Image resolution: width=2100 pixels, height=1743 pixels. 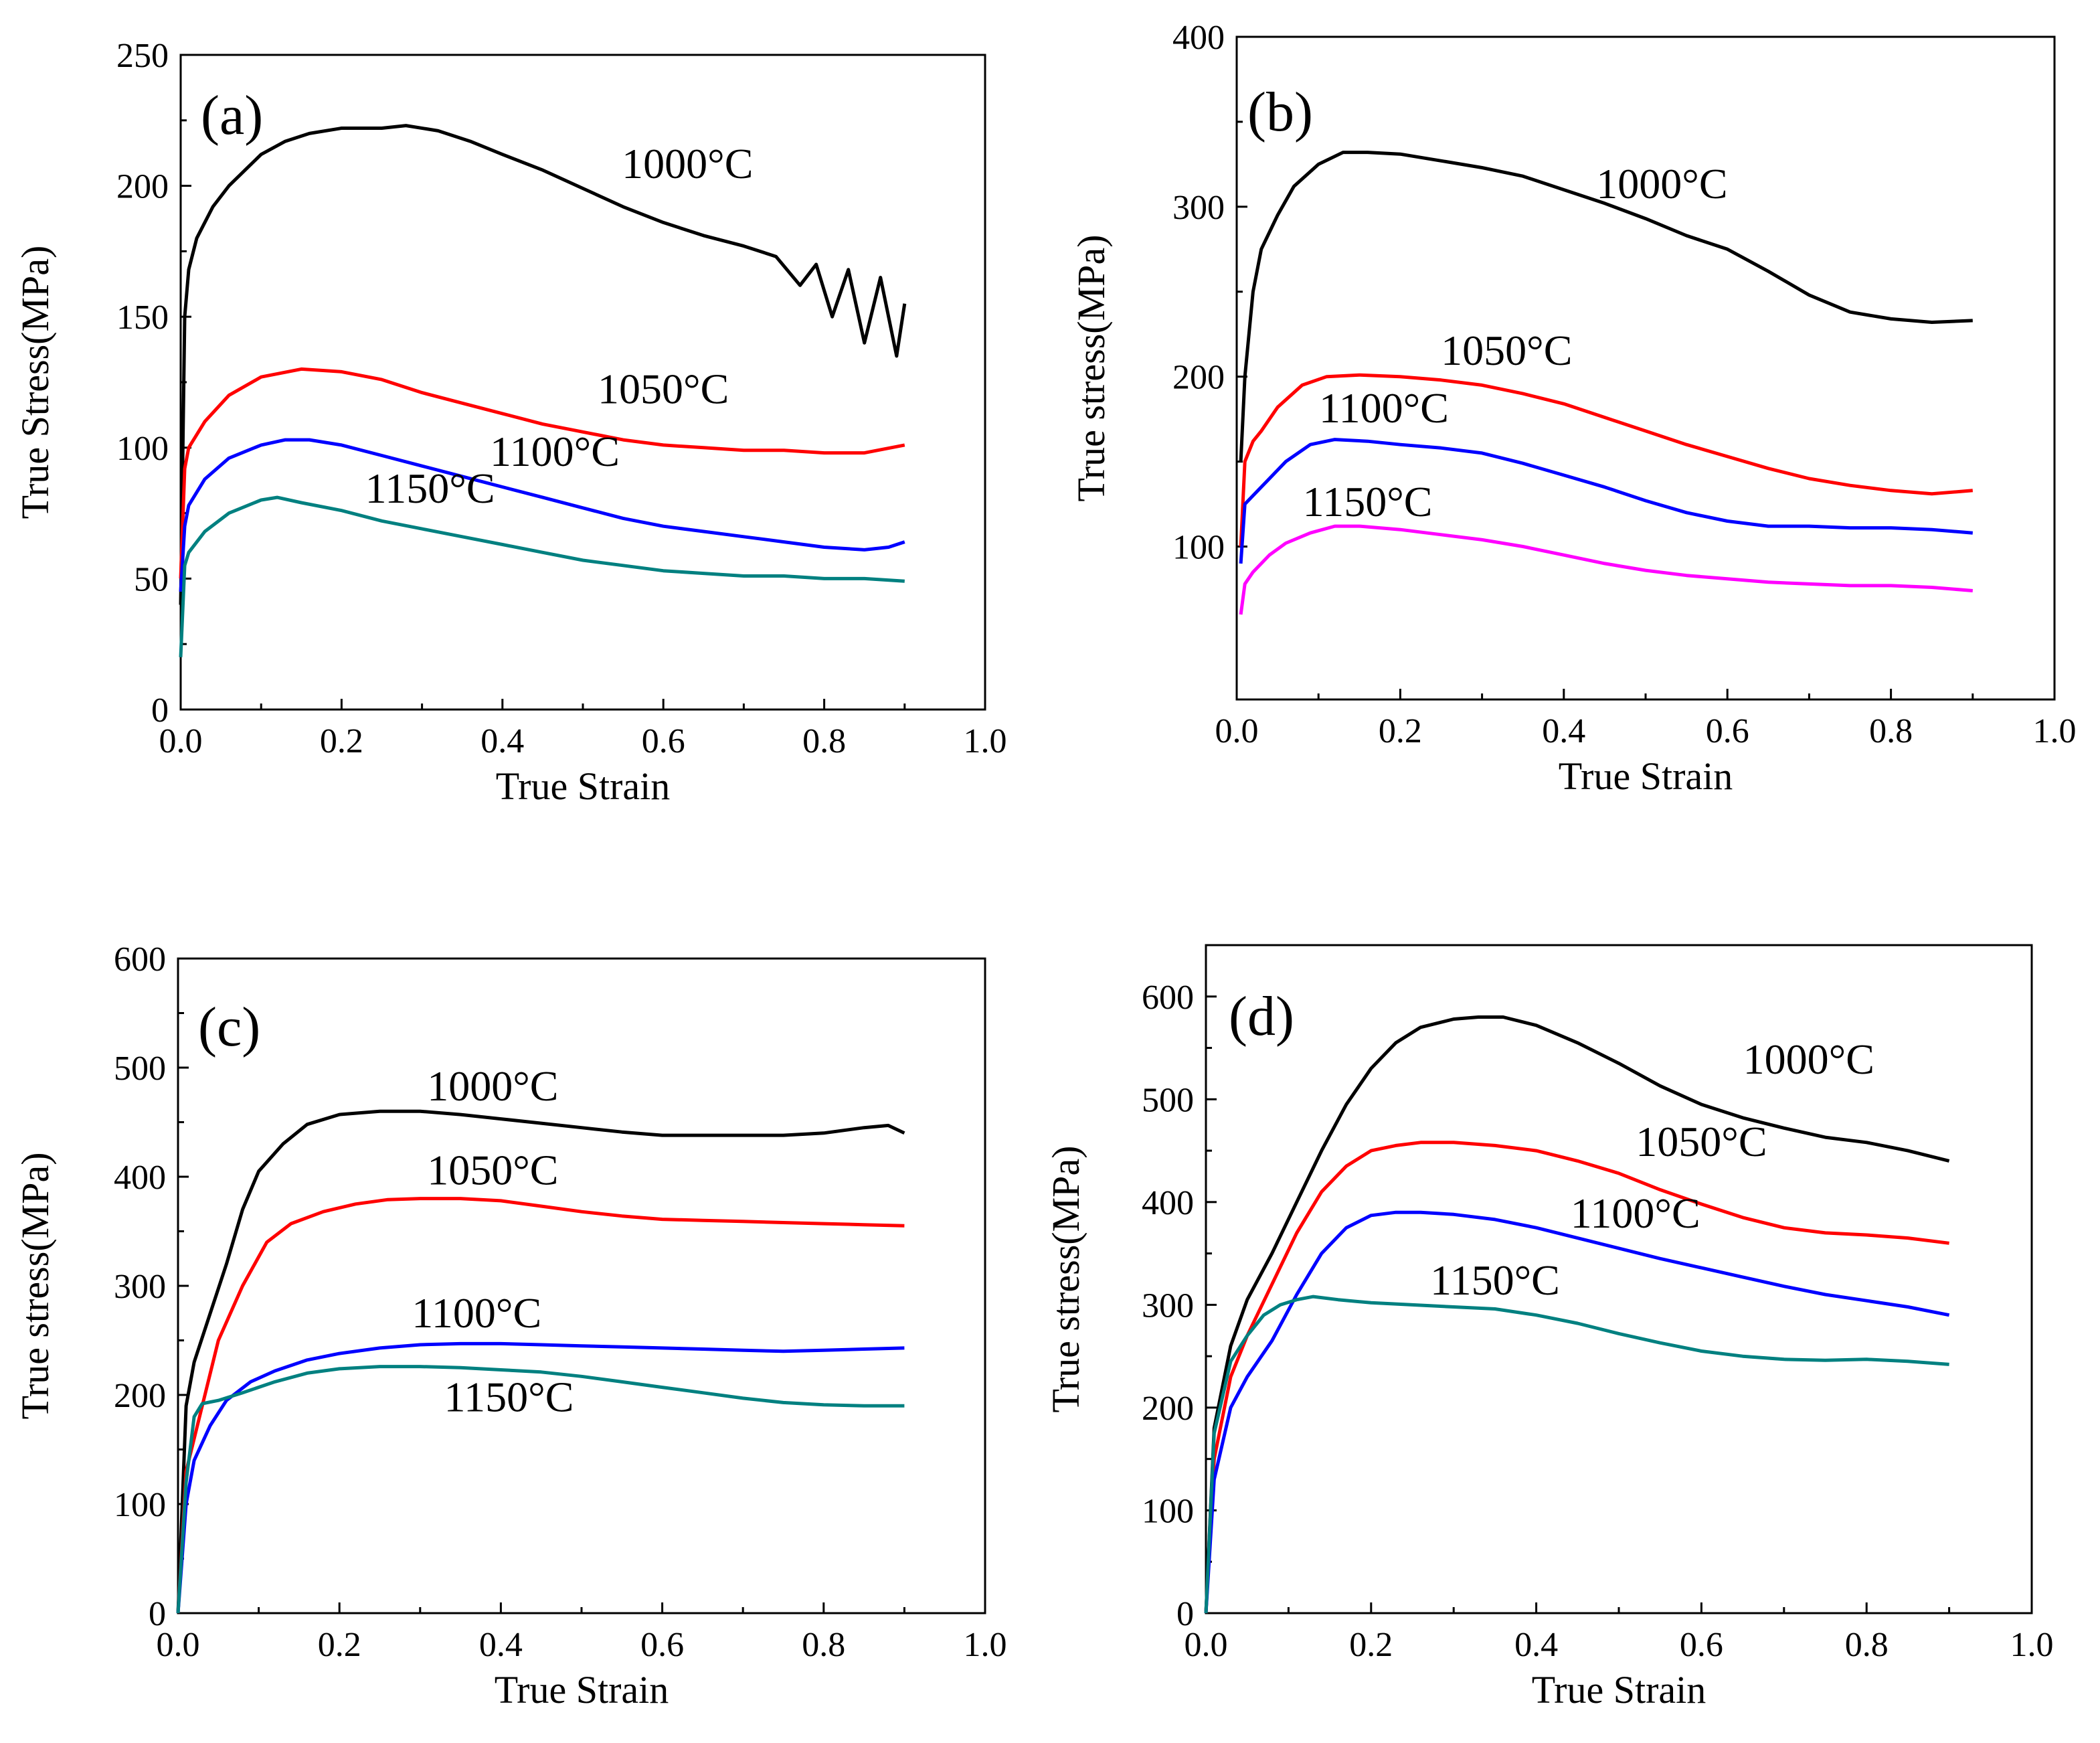 What do you see at coordinates (35, 382) in the screenshot?
I see `y-axis-title: True Stress(MPa)` at bounding box center [35, 382].